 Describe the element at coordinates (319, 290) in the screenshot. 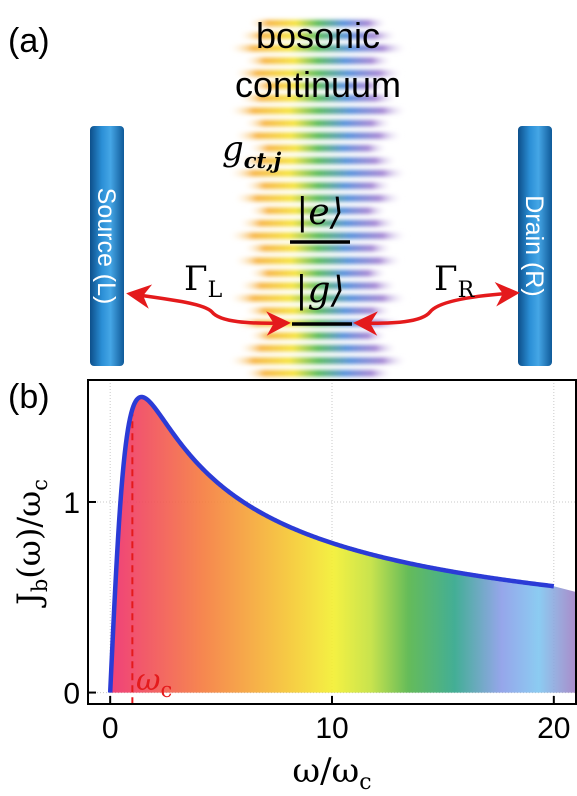

I see `ground-state-label: |g⟩` at that location.